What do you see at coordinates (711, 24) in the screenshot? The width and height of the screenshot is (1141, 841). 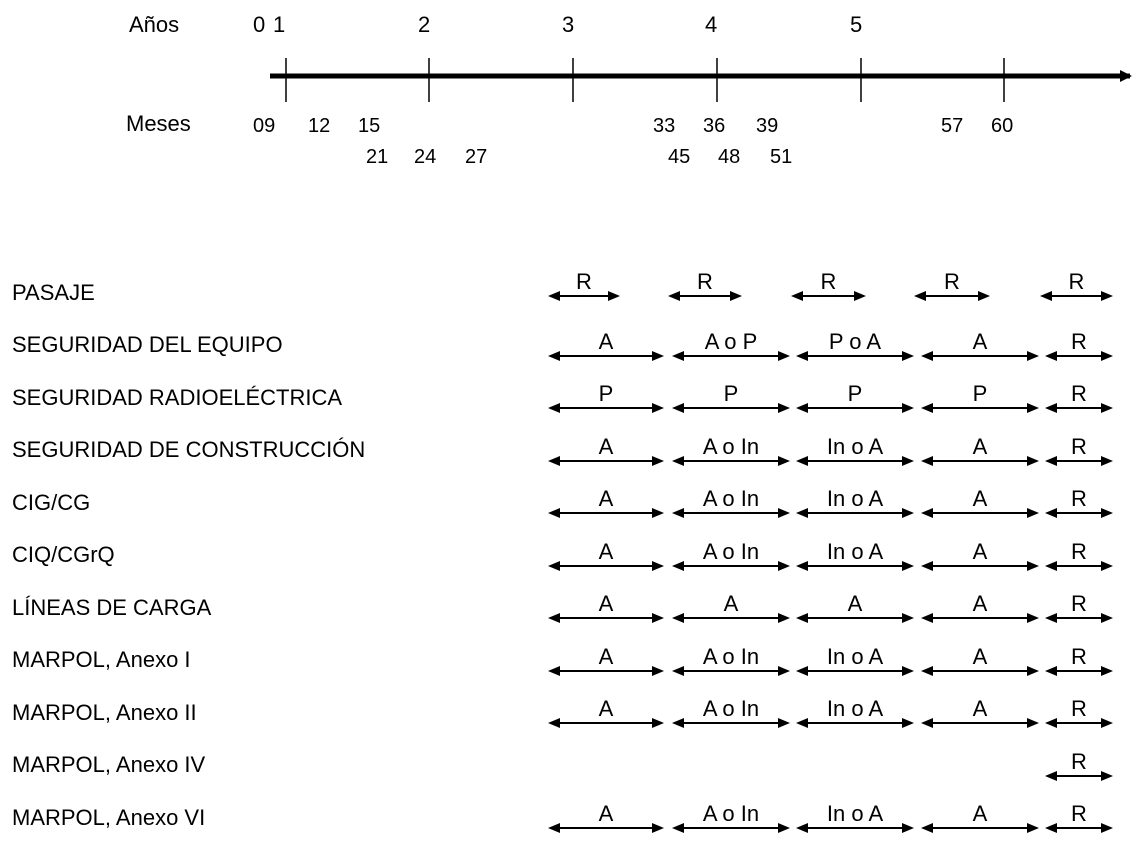 I see `year-label-4: 4` at bounding box center [711, 24].